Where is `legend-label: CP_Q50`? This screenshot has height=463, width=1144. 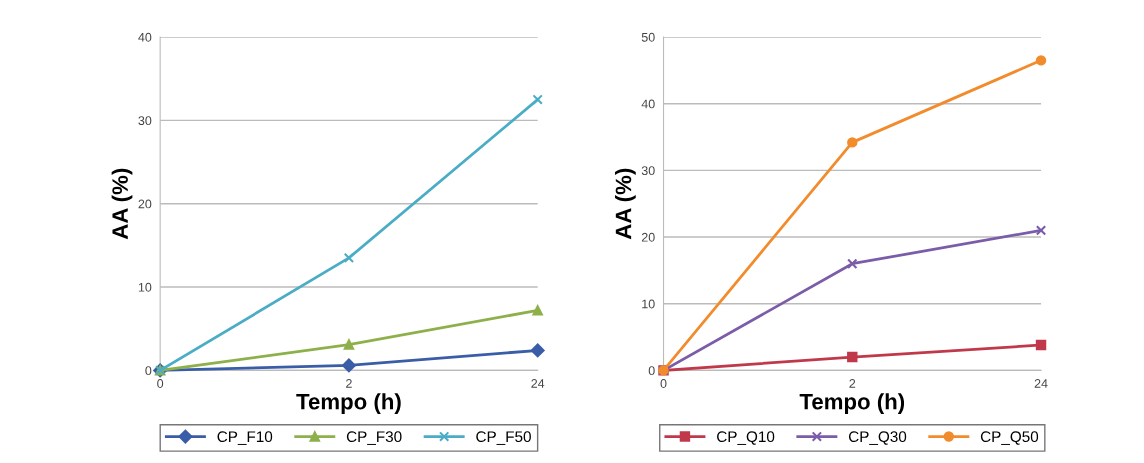 legend-label: CP_Q50 is located at coordinates (1009, 438).